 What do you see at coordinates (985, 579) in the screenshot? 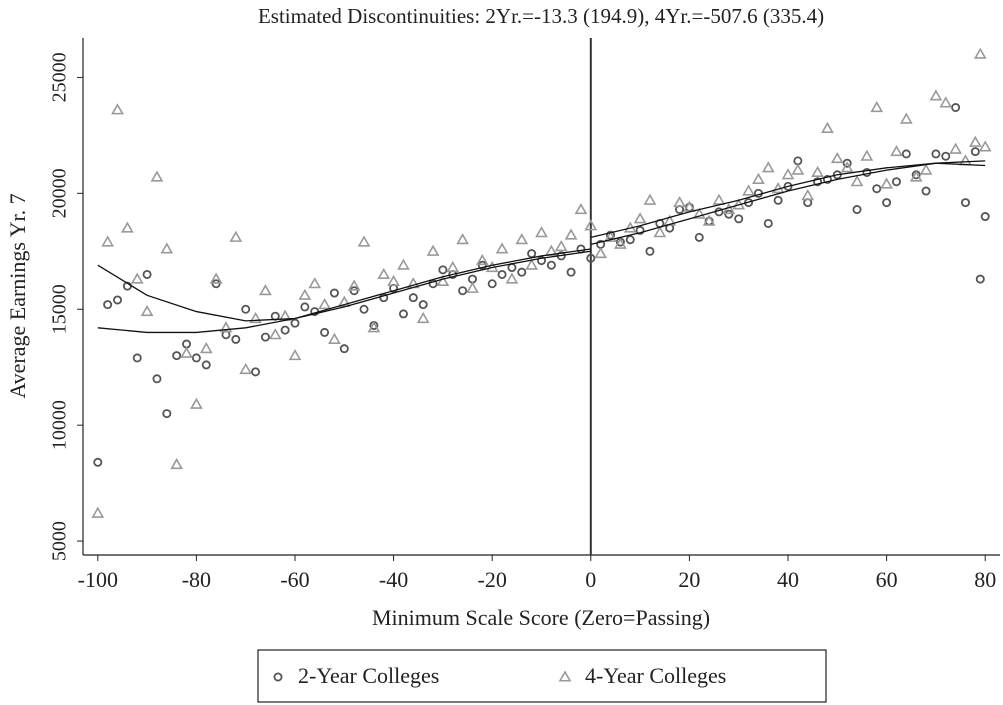
I see `x-tick-label: 80` at bounding box center [985, 579].